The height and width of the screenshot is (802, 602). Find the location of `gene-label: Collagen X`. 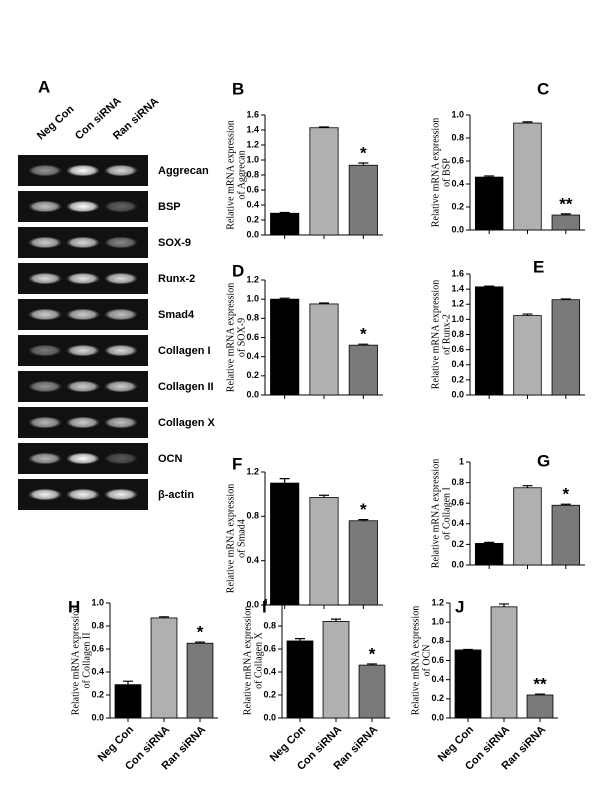

gene-label: Collagen X is located at coordinates (187, 423).